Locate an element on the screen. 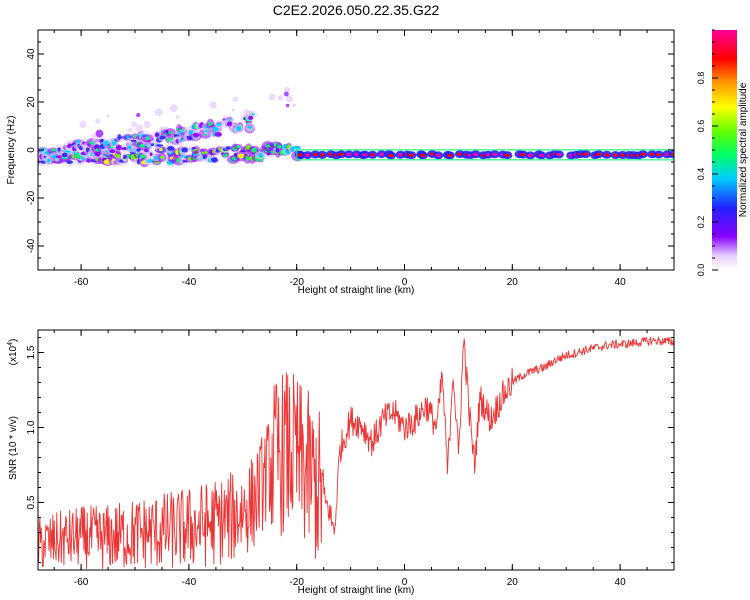  snr-scale-note: (x104) is located at coordinates (13, 352).